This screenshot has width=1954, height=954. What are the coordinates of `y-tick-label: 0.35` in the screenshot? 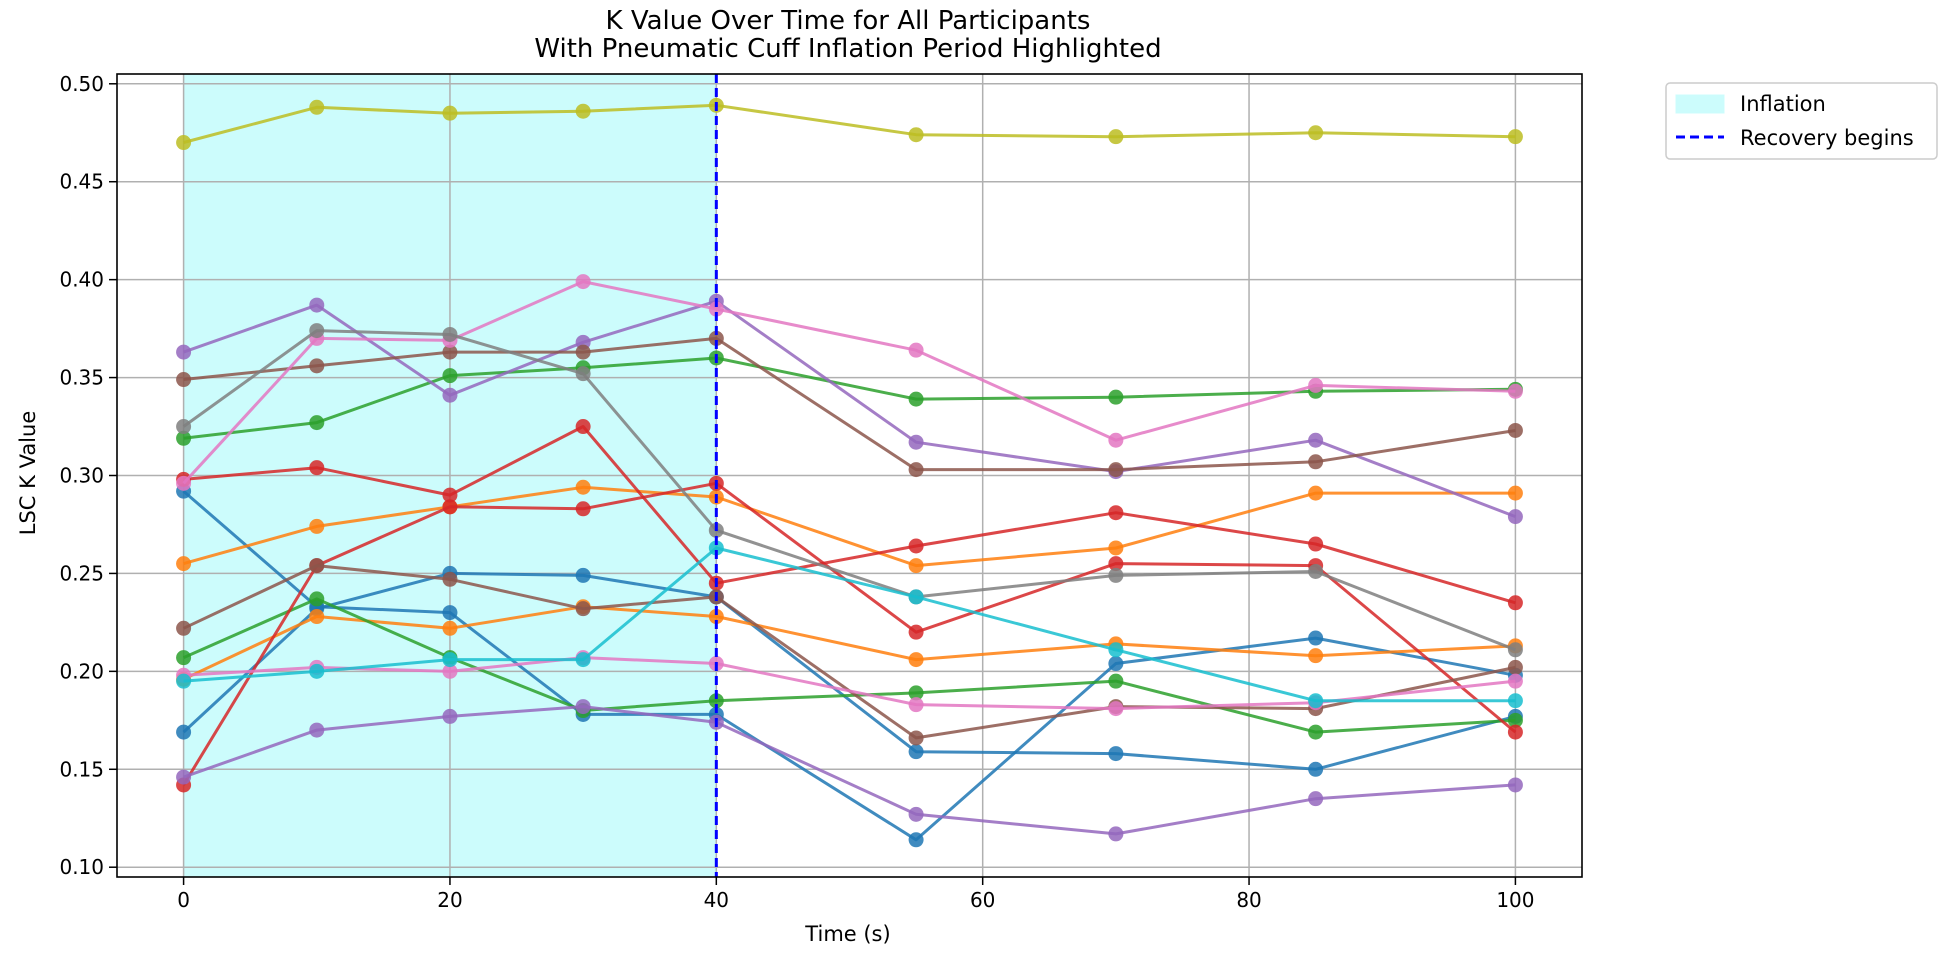 It's located at (81, 378).